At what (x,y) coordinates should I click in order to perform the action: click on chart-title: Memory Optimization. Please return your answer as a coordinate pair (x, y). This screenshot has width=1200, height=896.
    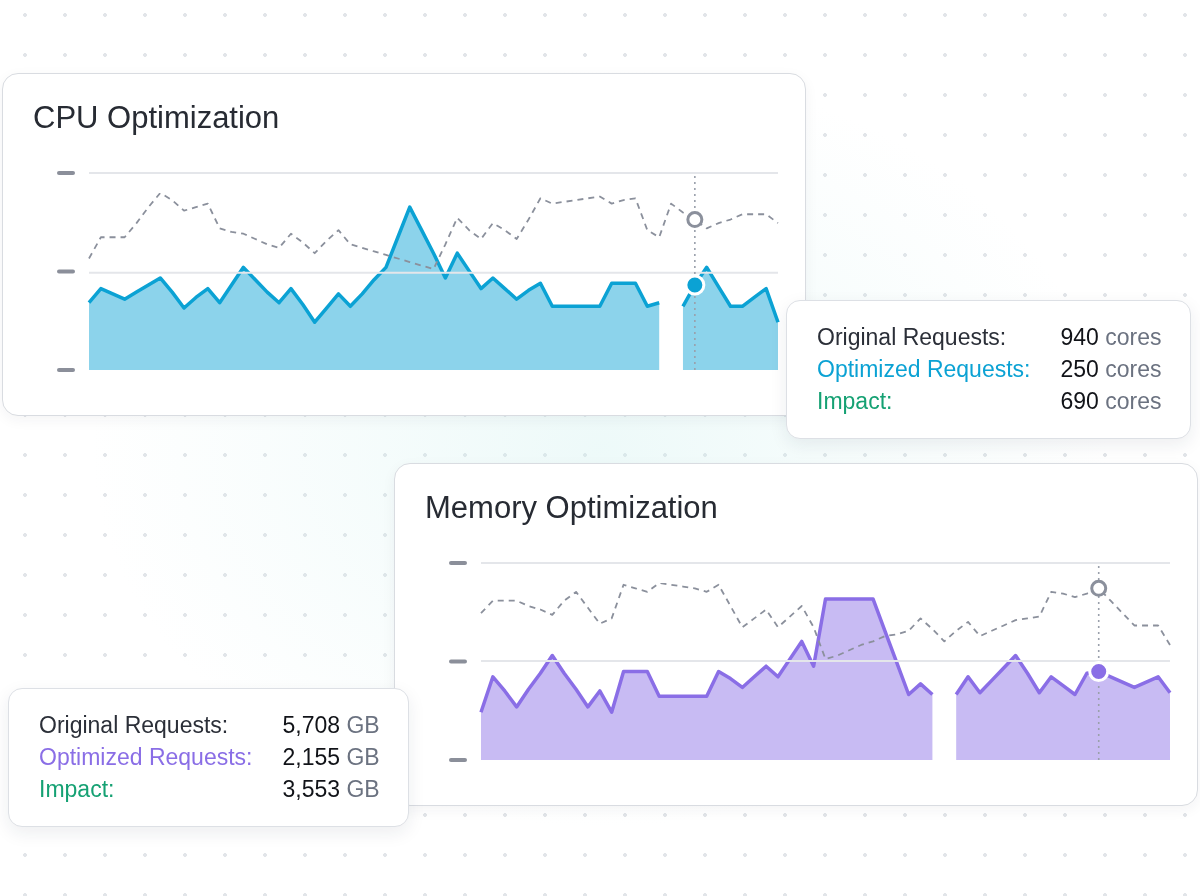
    Looking at the image, I should click on (571, 508).